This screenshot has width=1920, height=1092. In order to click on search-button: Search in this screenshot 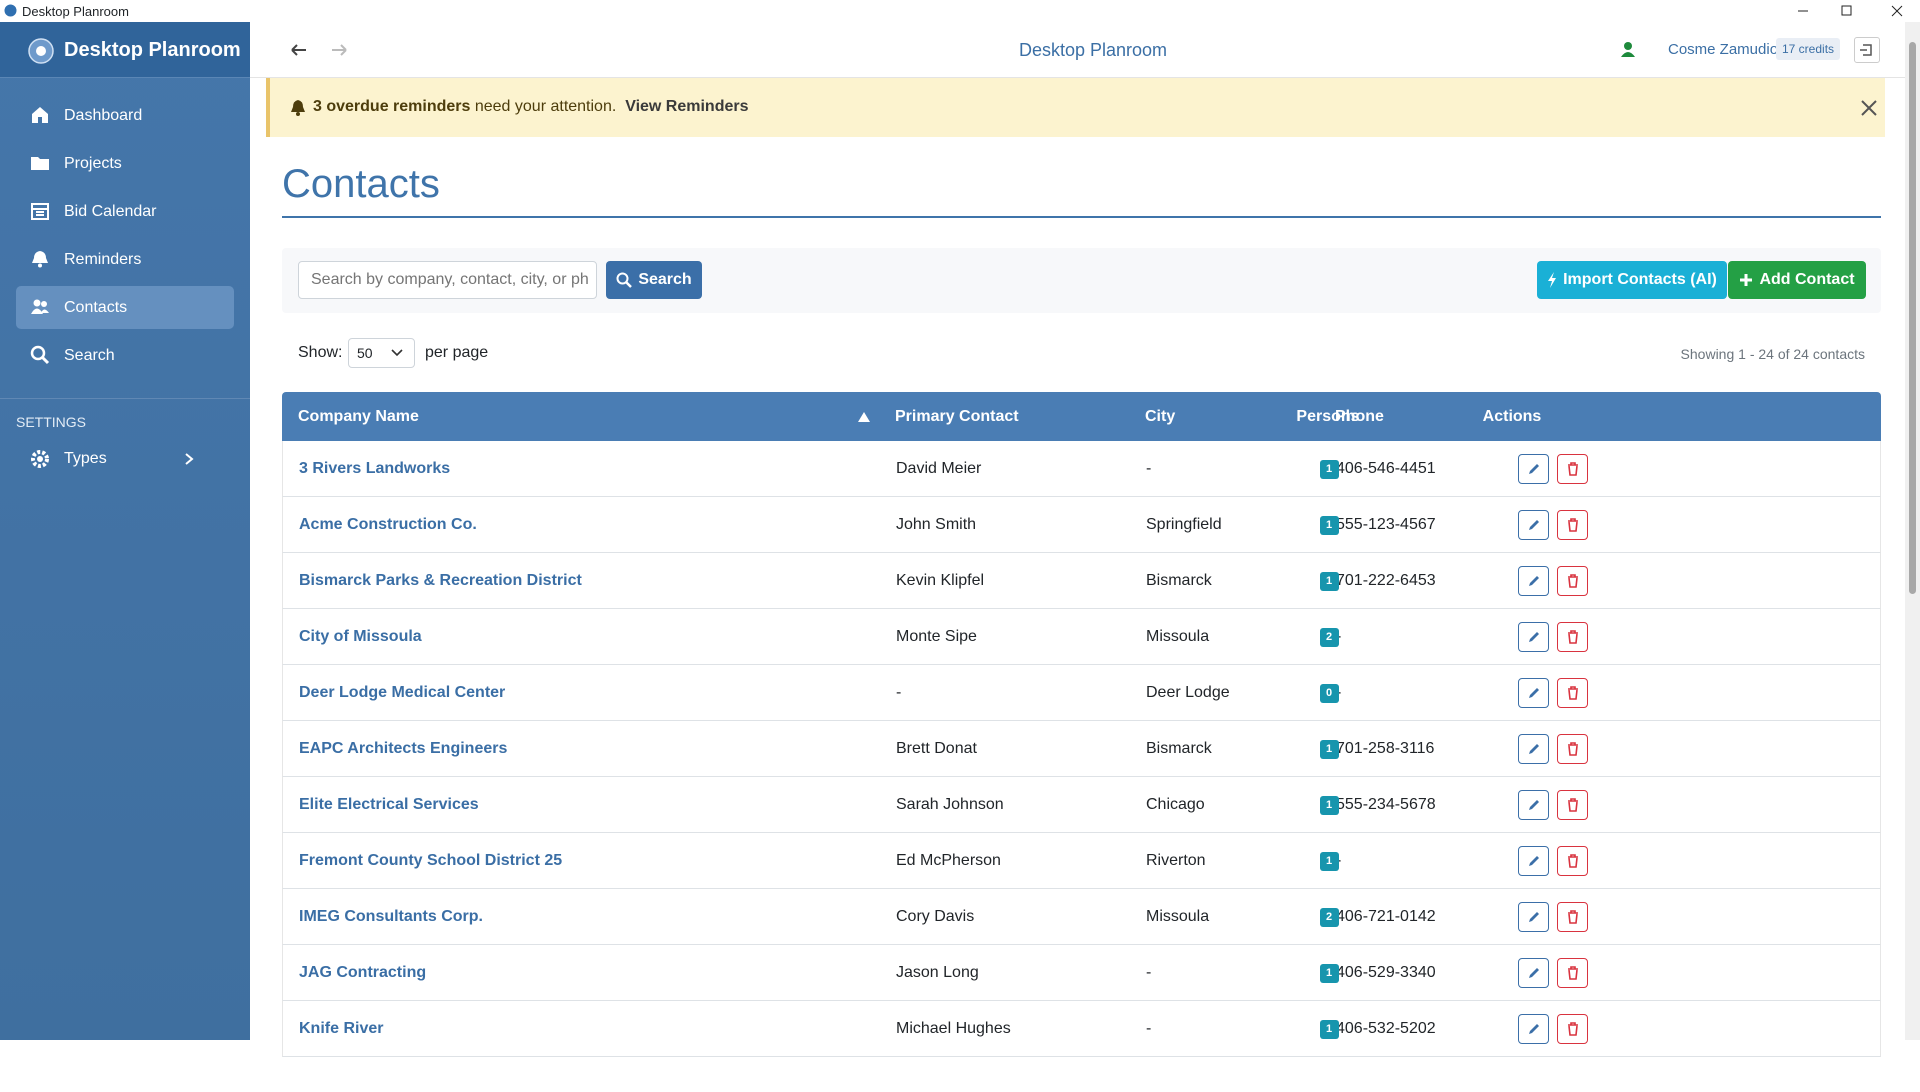, I will do `click(654, 280)`.